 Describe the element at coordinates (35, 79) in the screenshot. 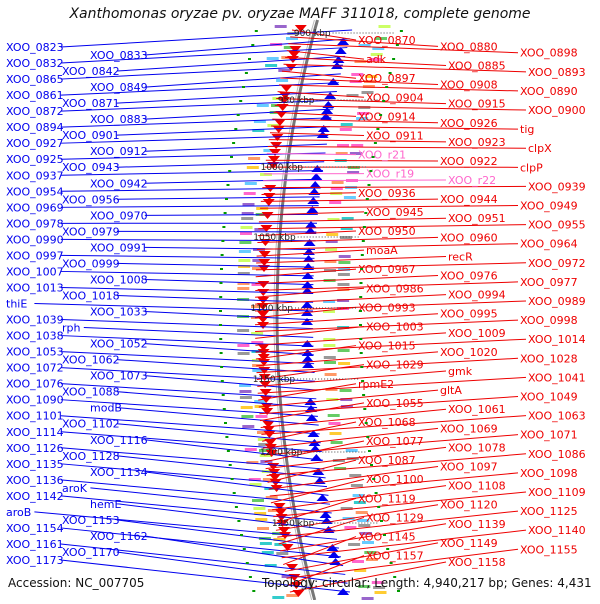

I see `left-gene-label: XOO_0865` at that location.